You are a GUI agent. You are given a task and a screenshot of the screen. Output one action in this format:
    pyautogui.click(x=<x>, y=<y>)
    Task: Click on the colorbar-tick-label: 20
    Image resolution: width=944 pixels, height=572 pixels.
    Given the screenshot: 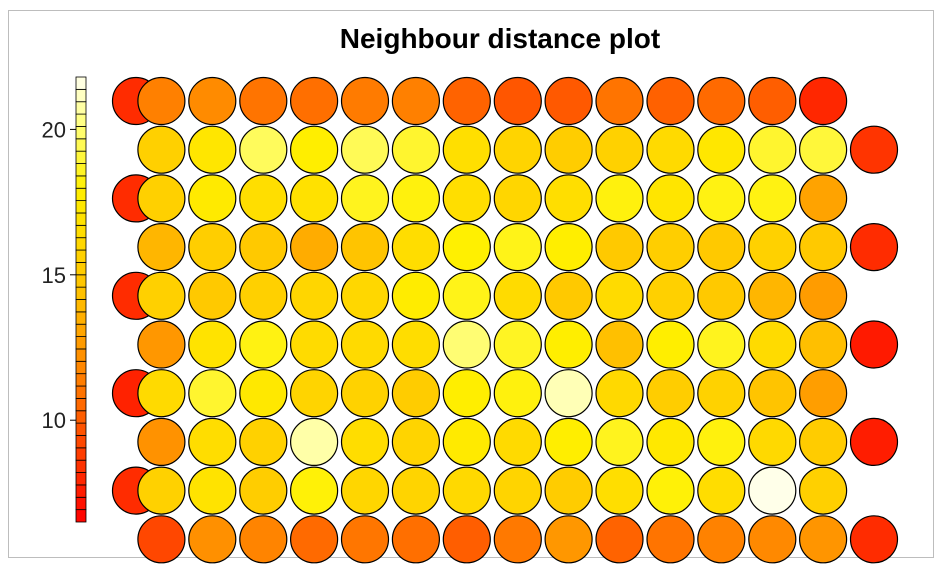 What is the action you would take?
    pyautogui.click(x=54, y=129)
    